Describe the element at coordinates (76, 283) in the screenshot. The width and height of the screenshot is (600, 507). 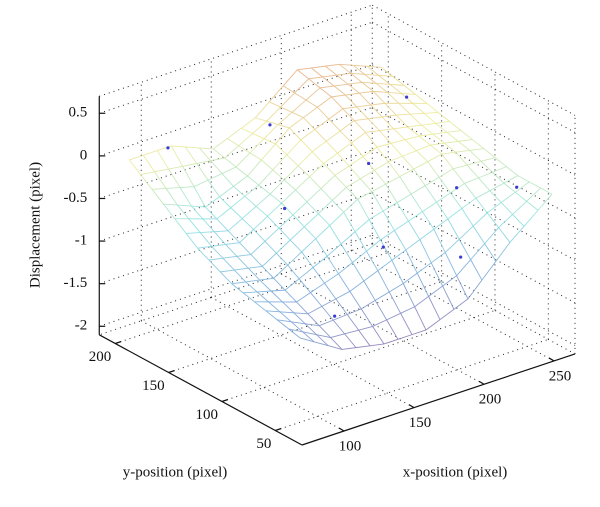
I see `z-tick-label: -1.5` at that location.